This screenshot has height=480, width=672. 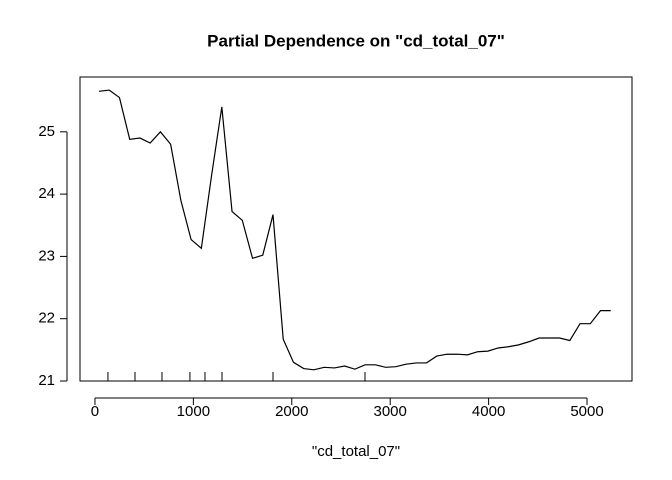 What do you see at coordinates (488, 411) in the screenshot?
I see `x-tick-label: 4000` at bounding box center [488, 411].